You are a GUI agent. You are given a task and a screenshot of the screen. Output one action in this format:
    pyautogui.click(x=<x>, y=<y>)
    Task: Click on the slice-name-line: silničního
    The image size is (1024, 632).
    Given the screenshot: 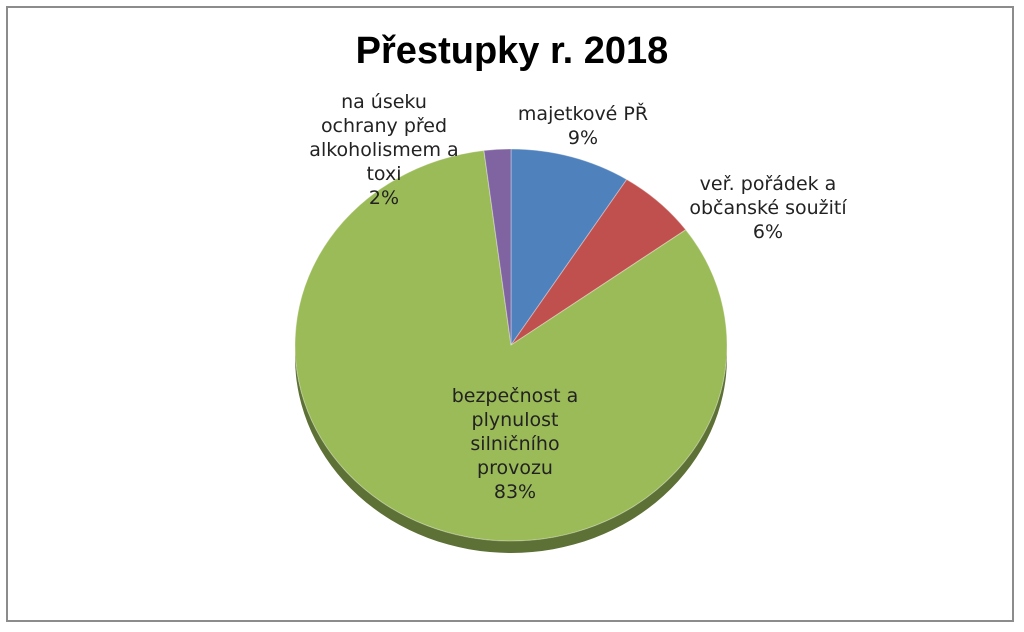 What is the action you would take?
    pyautogui.click(x=515, y=444)
    